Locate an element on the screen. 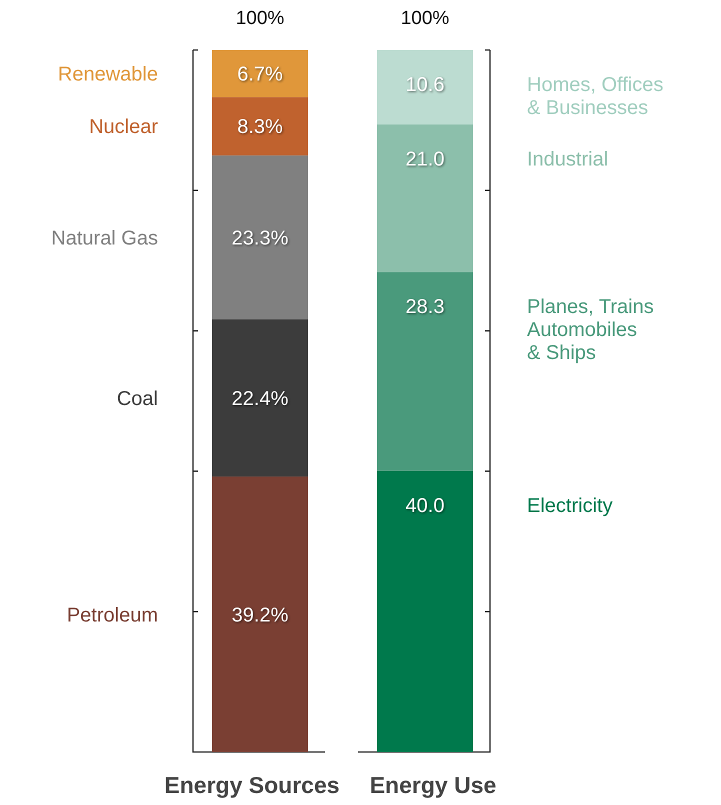 The image size is (721, 805). data-label: 6.7% is located at coordinates (260, 75).